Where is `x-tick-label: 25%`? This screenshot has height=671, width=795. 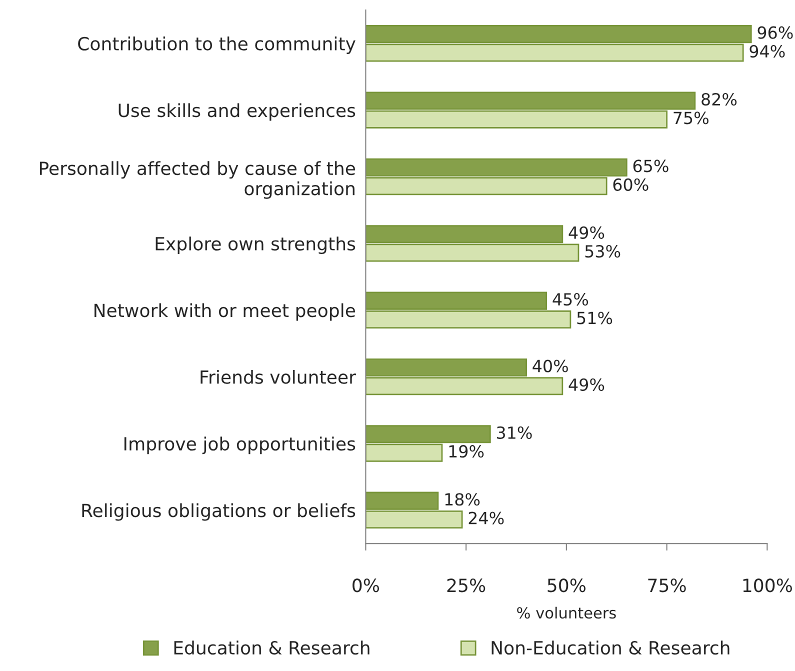
x-tick-label: 25% is located at coordinates (466, 585).